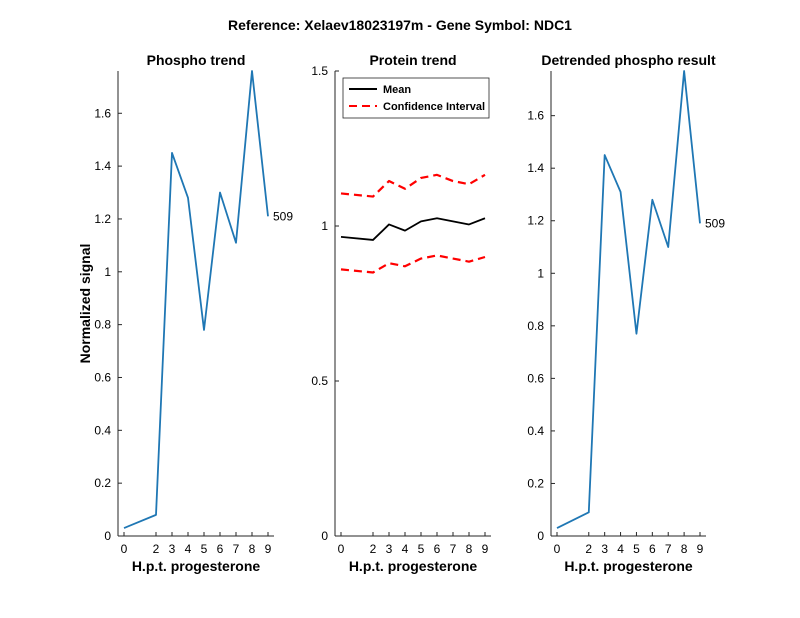  Describe the element at coordinates (397, 90) in the screenshot. I see `legend-entry: Mean` at that location.